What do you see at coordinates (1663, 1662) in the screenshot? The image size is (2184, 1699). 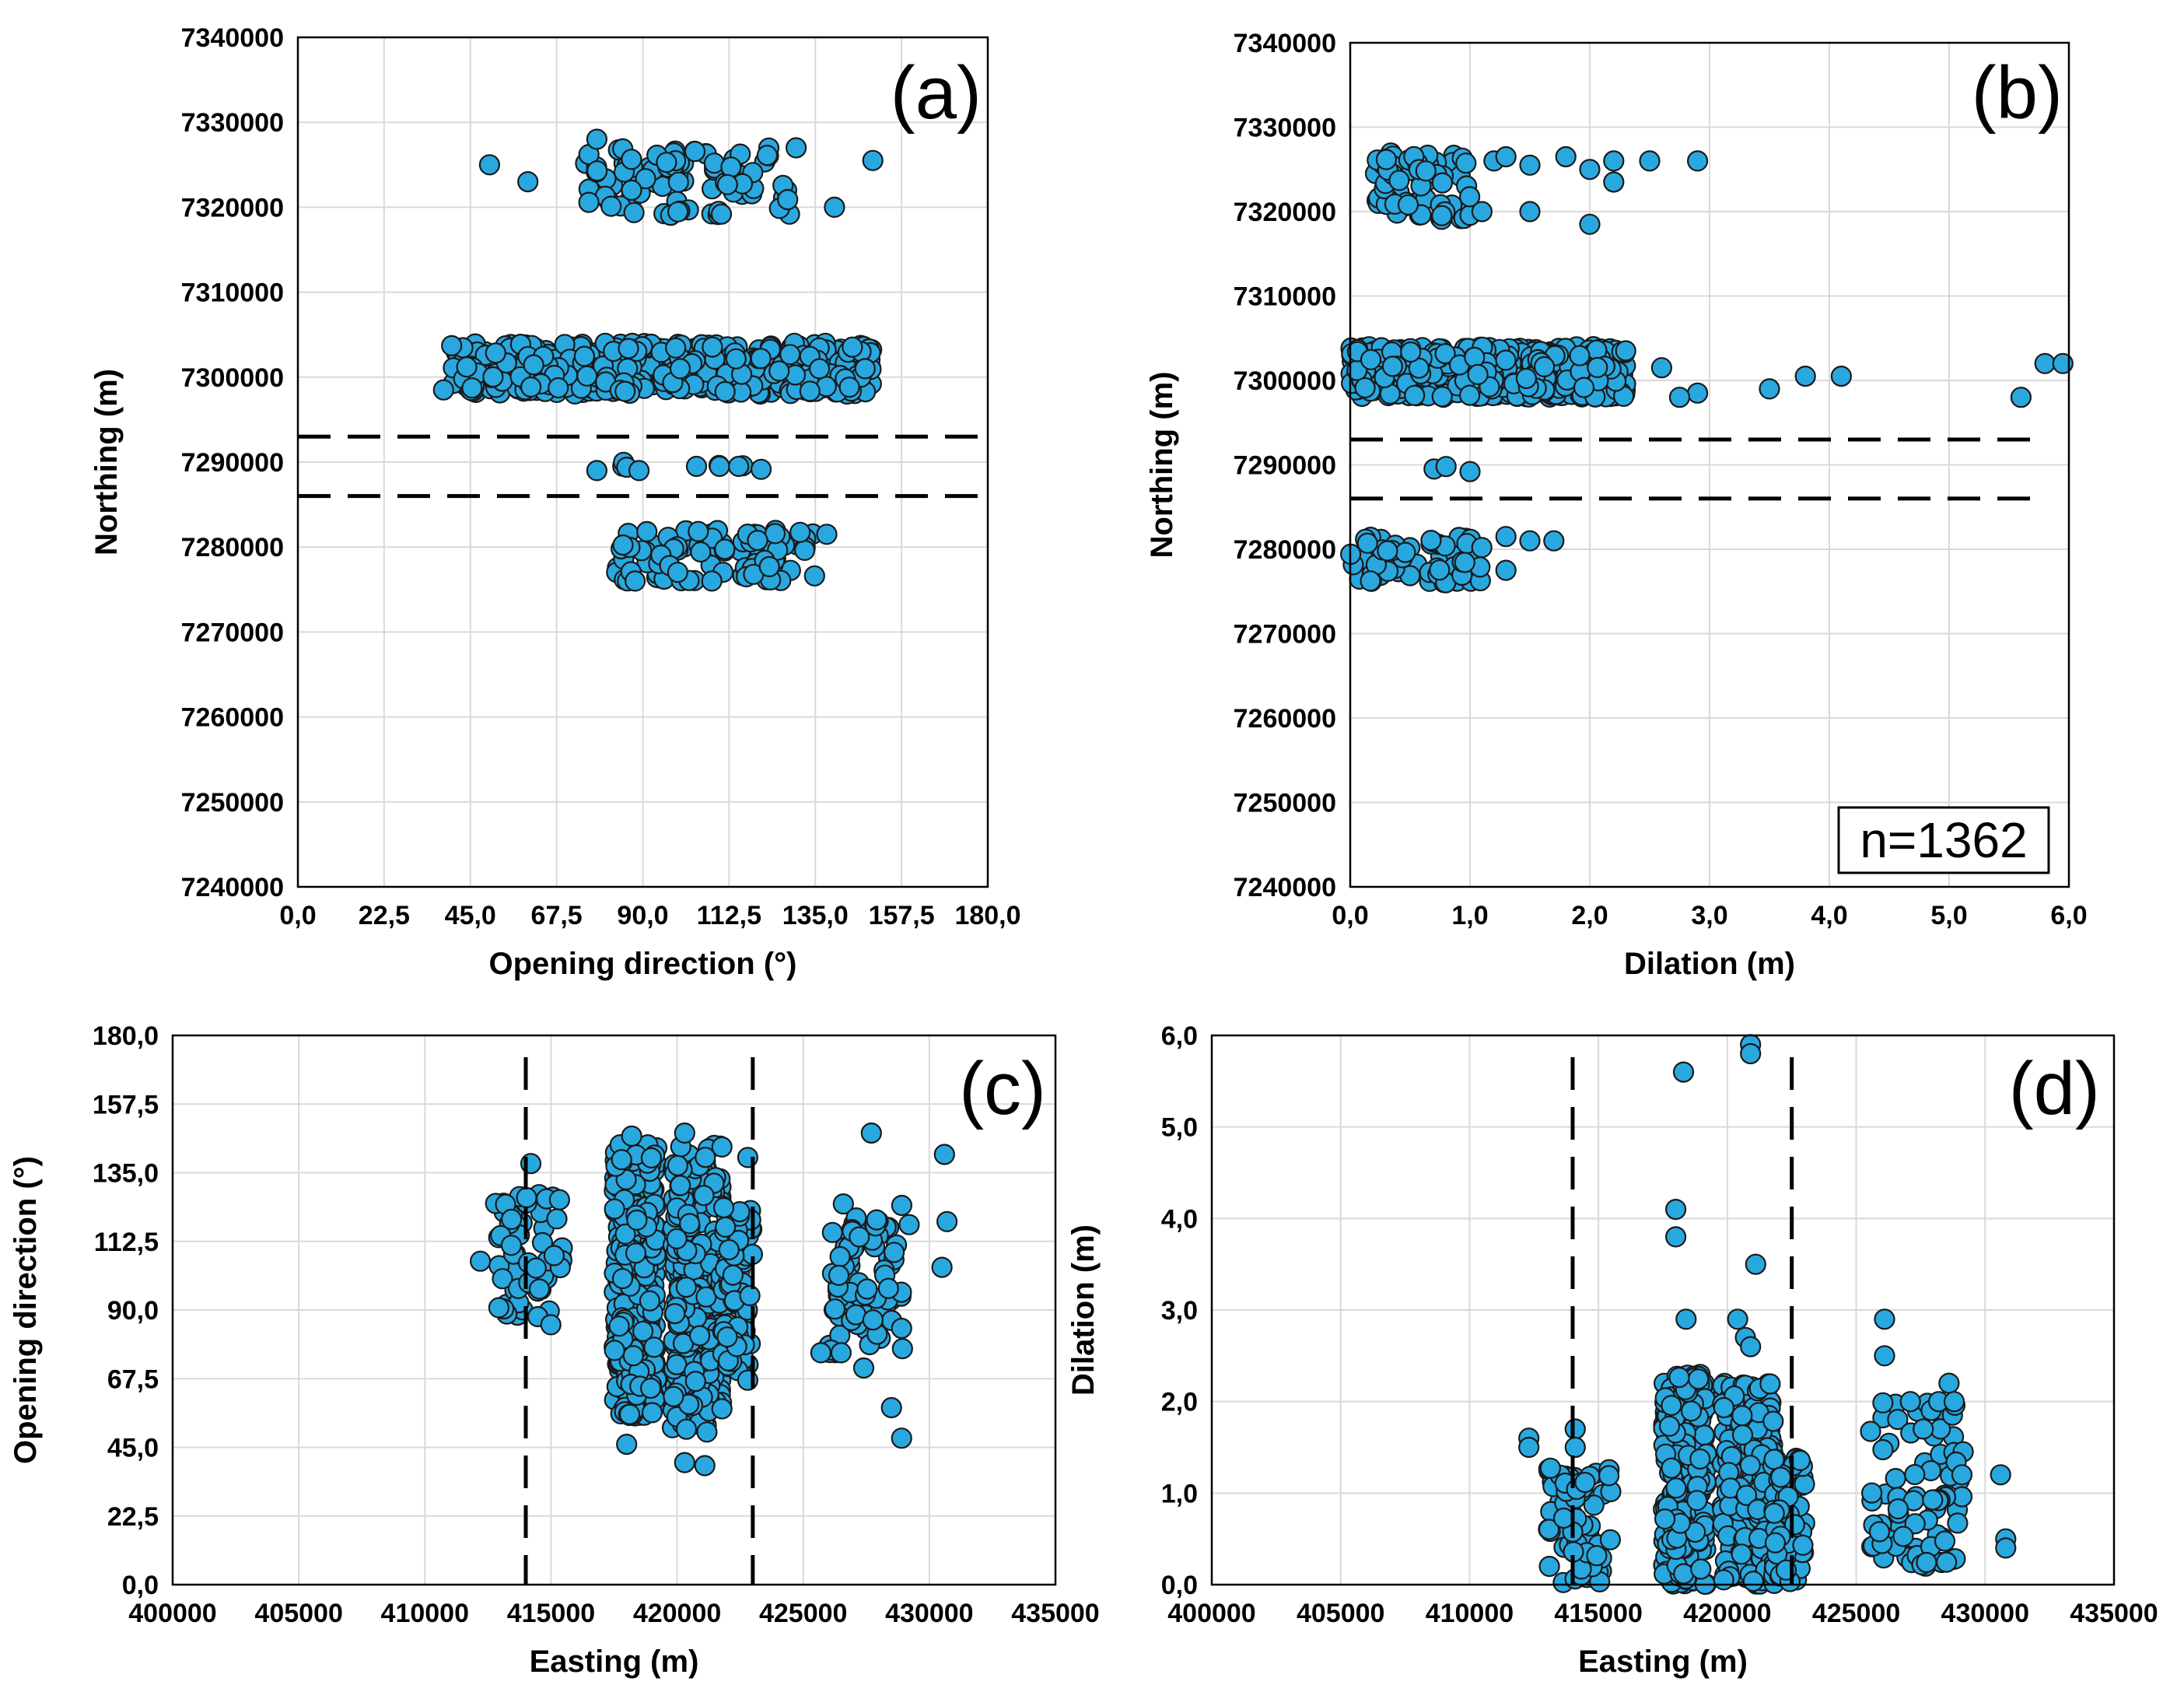 I see `x-axis-label: Easting (m)` at bounding box center [1663, 1662].